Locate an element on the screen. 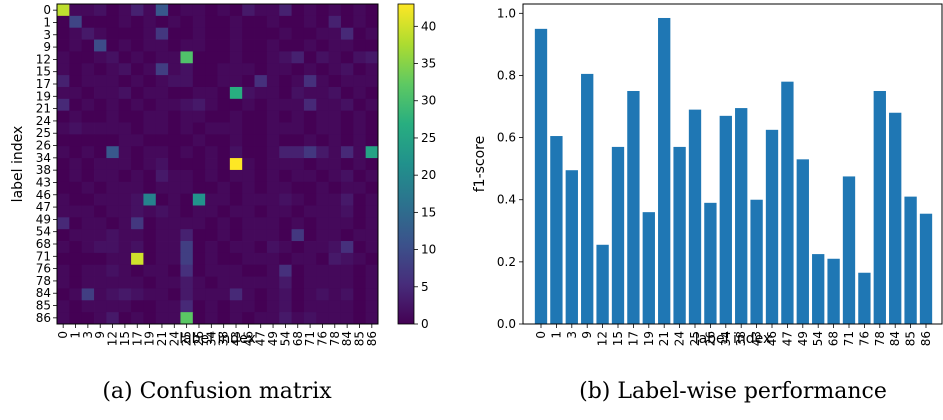 Image resolution: width=943 pixels, height=420 pixels. bar-x-tick-label: 26 is located at coordinates (710, 338).